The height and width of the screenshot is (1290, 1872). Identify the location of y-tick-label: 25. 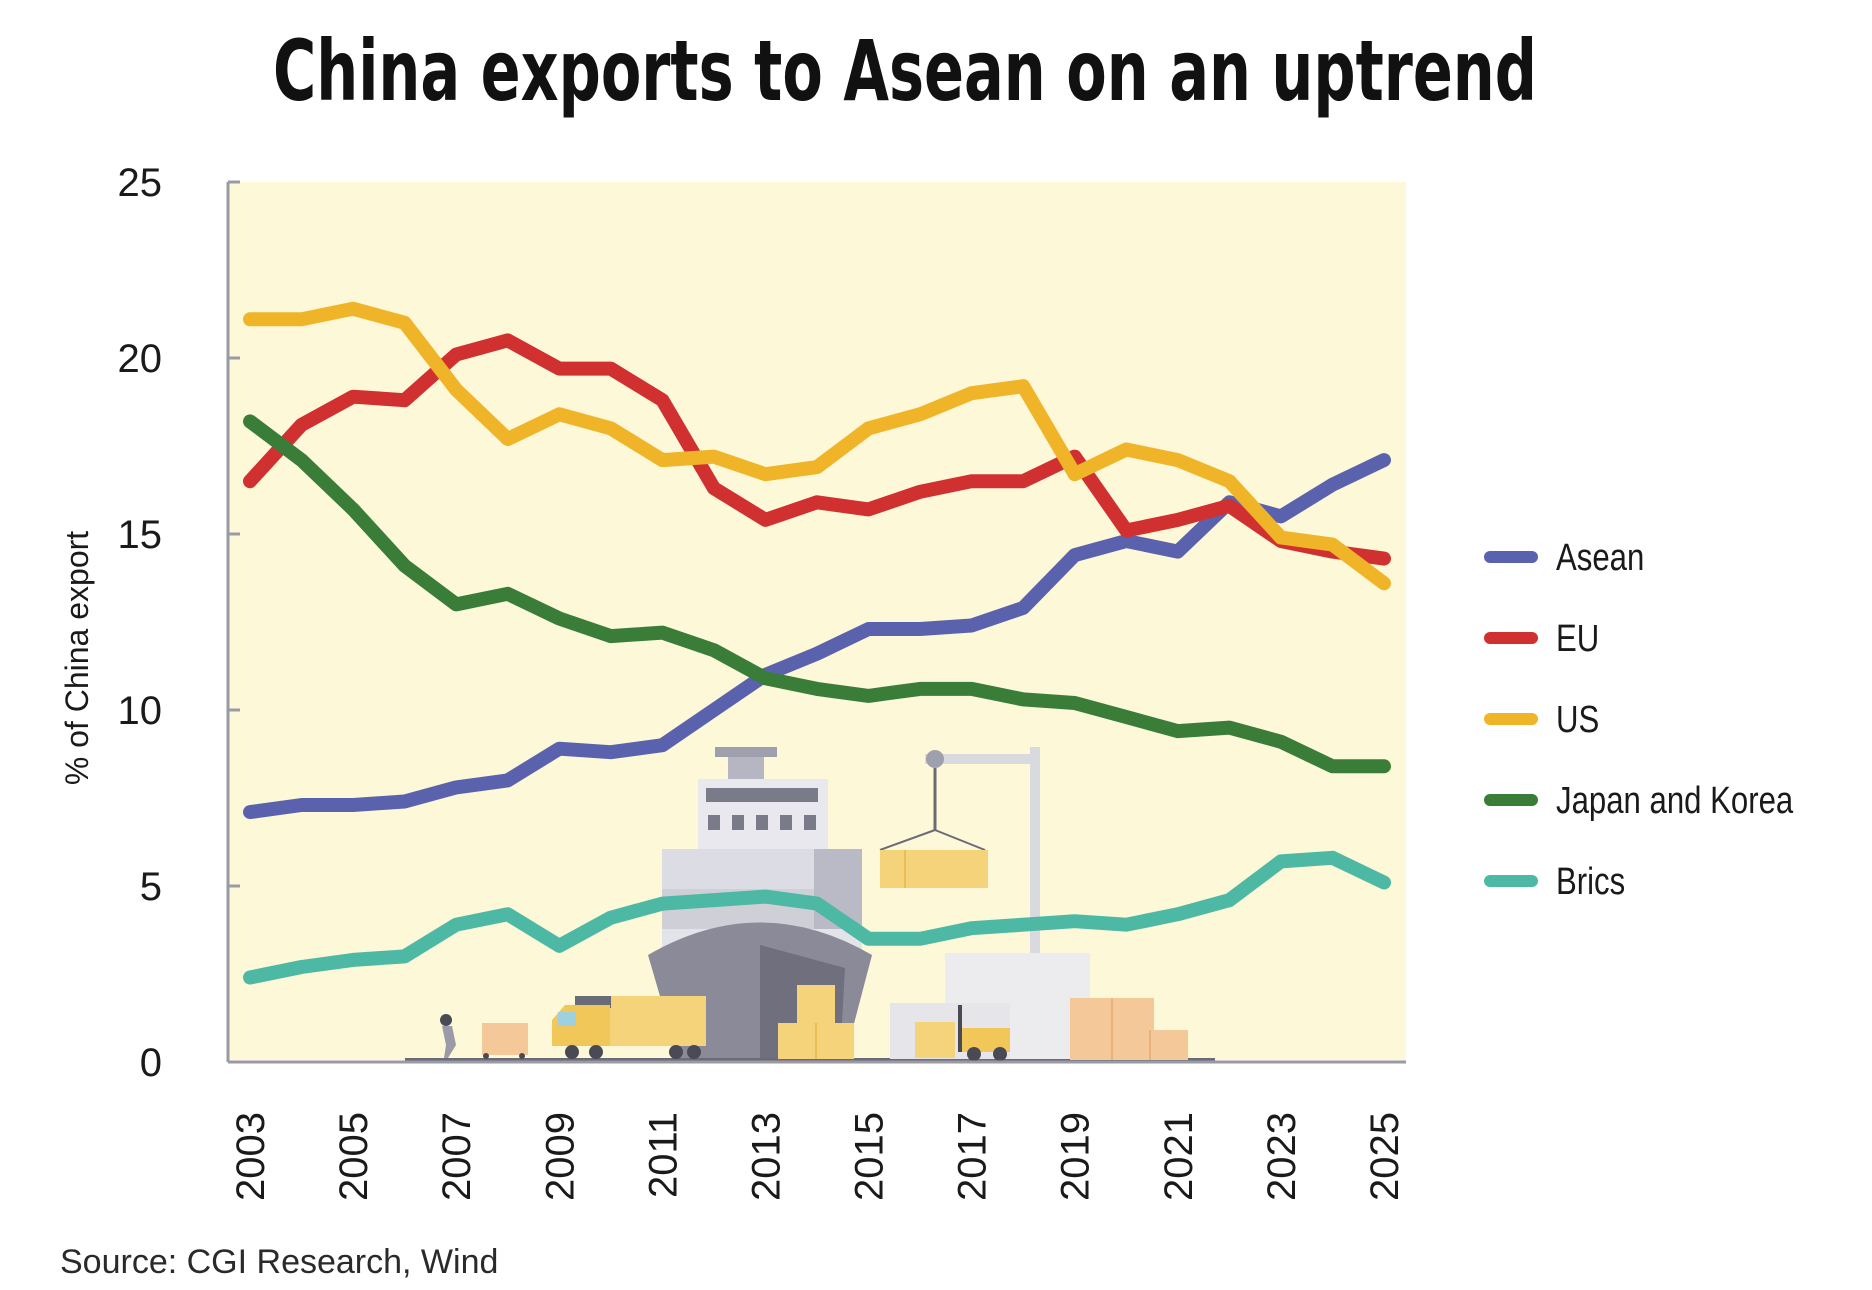
(140, 183).